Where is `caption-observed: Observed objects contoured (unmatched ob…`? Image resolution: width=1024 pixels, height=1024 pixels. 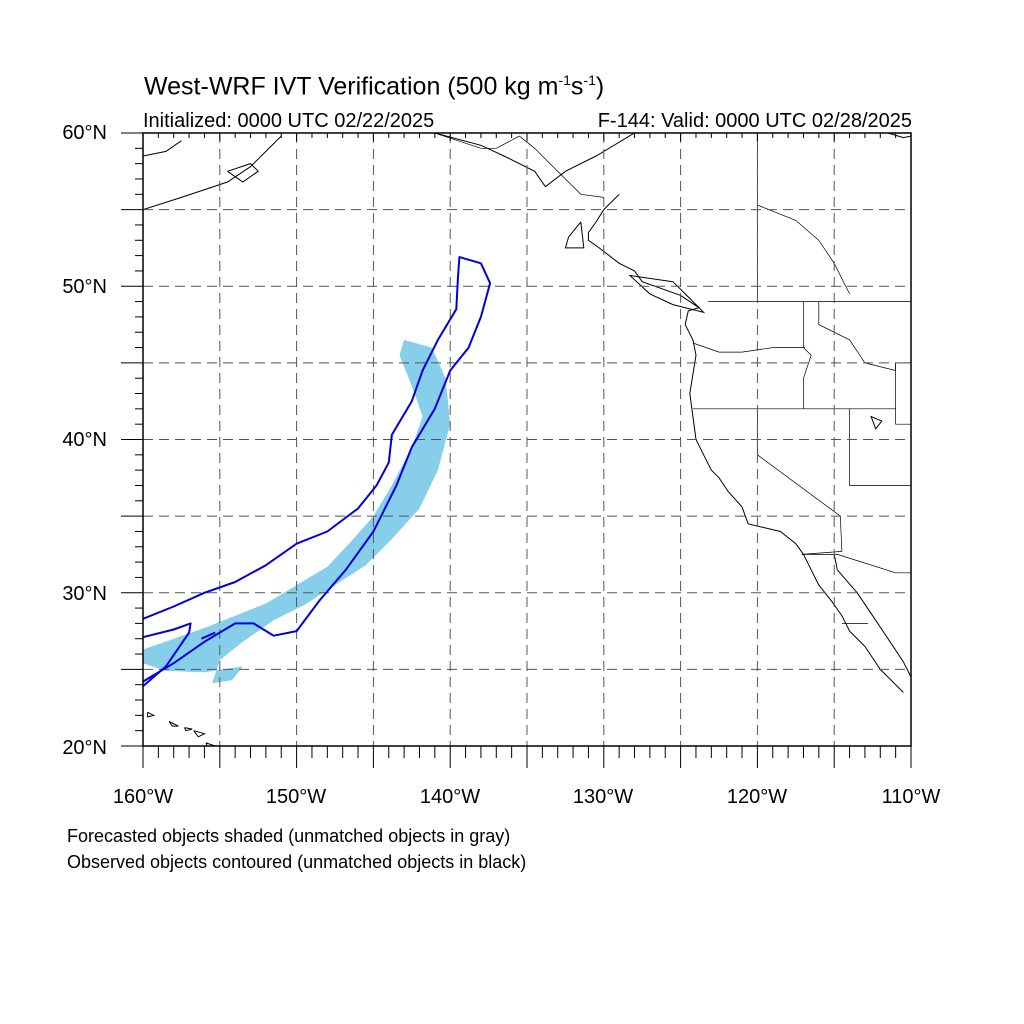
caption-observed: Observed objects contoured (unmatched ob… is located at coordinates (297, 862).